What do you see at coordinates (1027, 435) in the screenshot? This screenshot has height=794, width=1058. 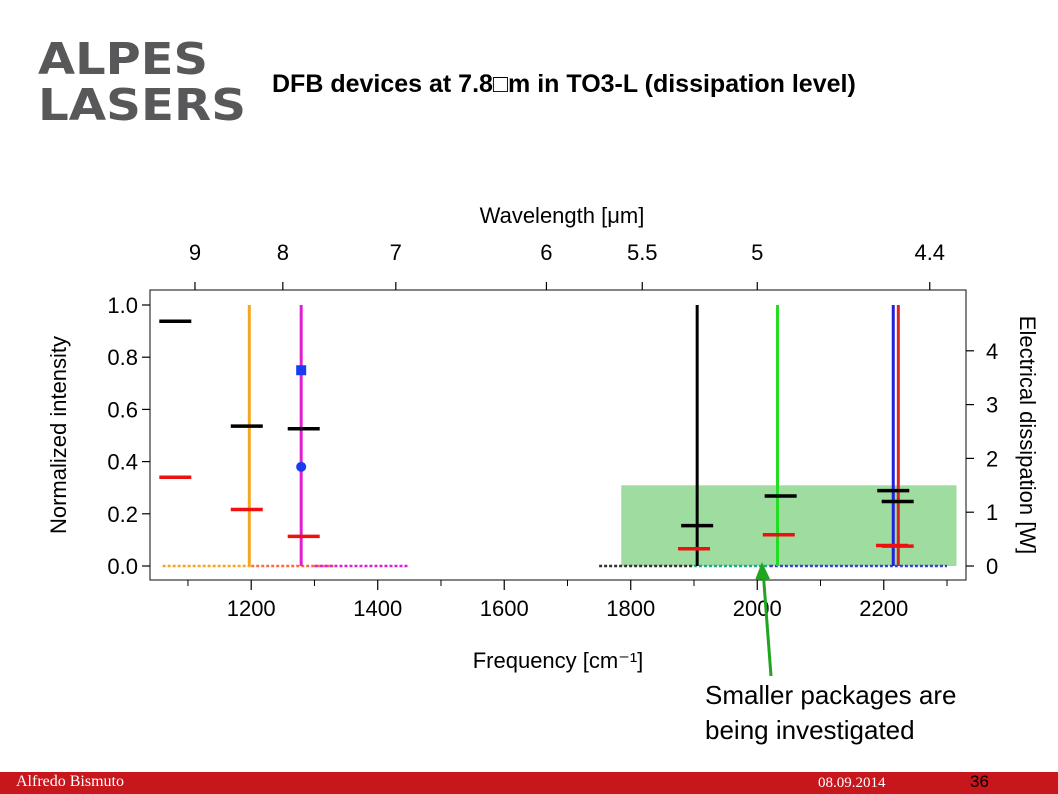 I see `y-axis-label-right: Electrical dissipation [W]` at bounding box center [1027, 435].